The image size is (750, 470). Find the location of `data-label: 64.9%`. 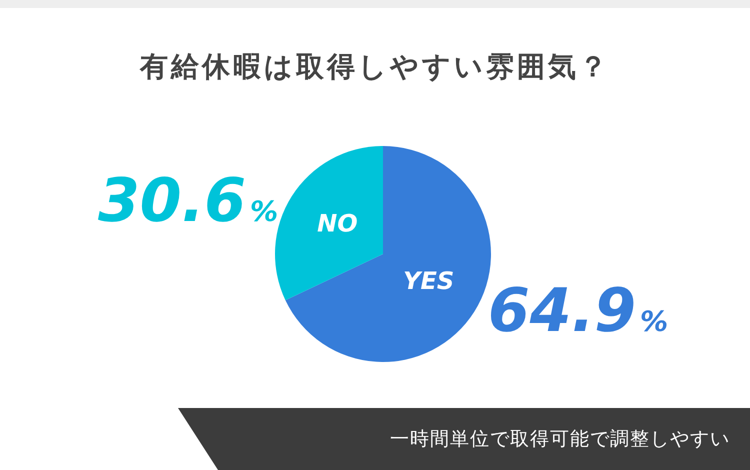

data-label: 64.9% is located at coordinates (578, 311).